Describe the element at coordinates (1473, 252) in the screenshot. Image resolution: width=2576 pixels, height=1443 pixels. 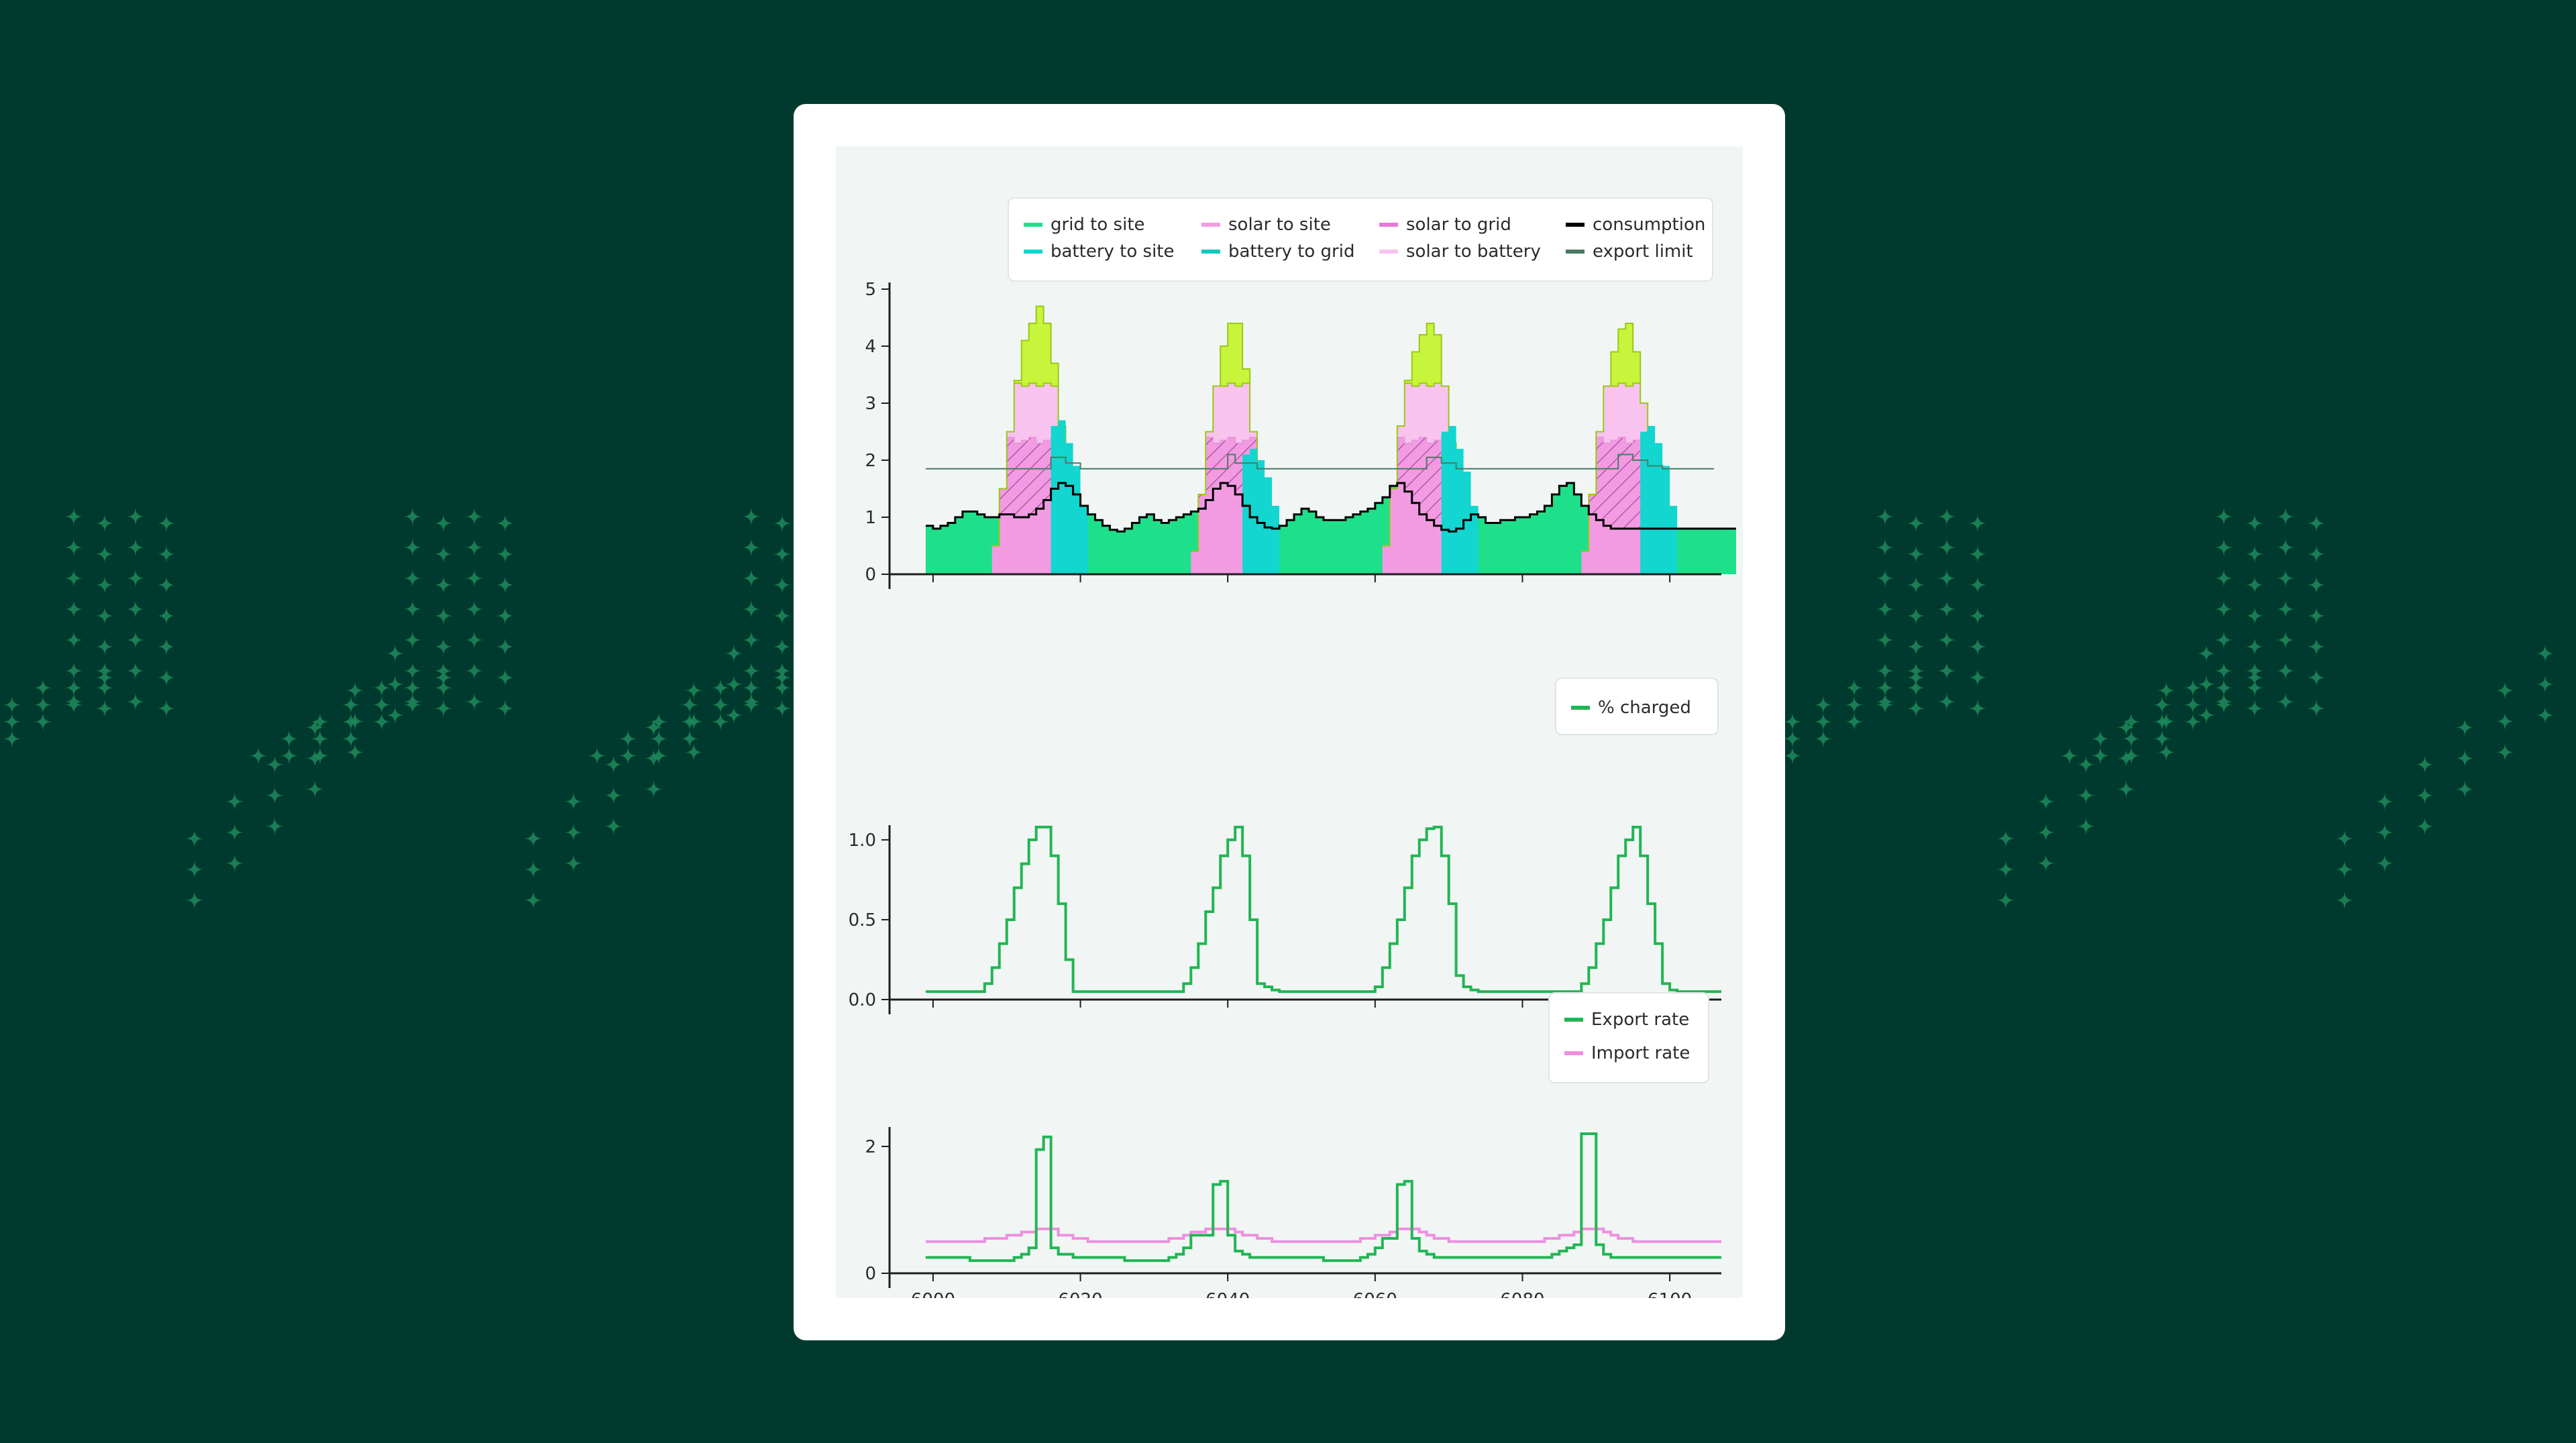
I see `legend-label: solar to battery` at that location.